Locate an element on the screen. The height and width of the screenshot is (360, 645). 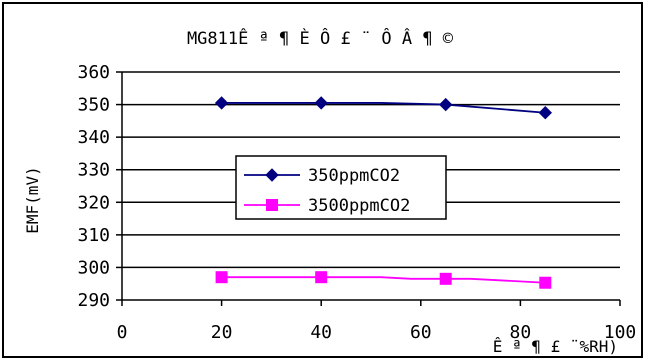
y-tick-label: 300 is located at coordinates (93, 267).